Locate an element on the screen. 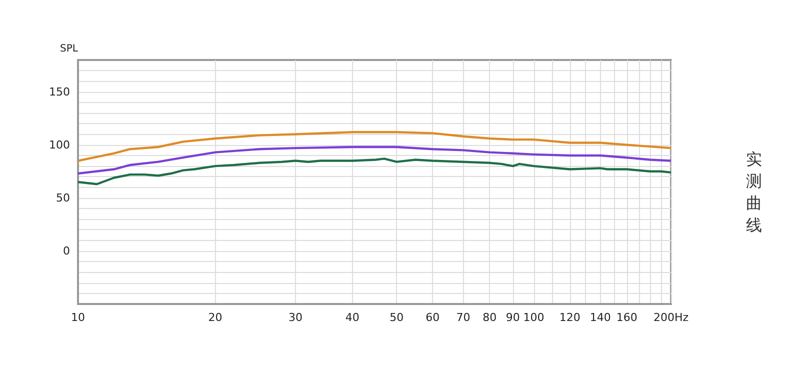  x-tick-label: 10 is located at coordinates (78, 317).